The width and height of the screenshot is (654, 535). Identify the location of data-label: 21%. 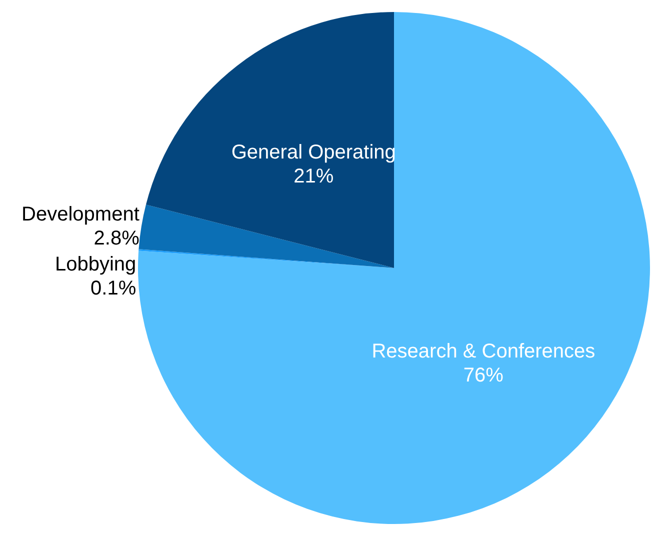
(314, 177).